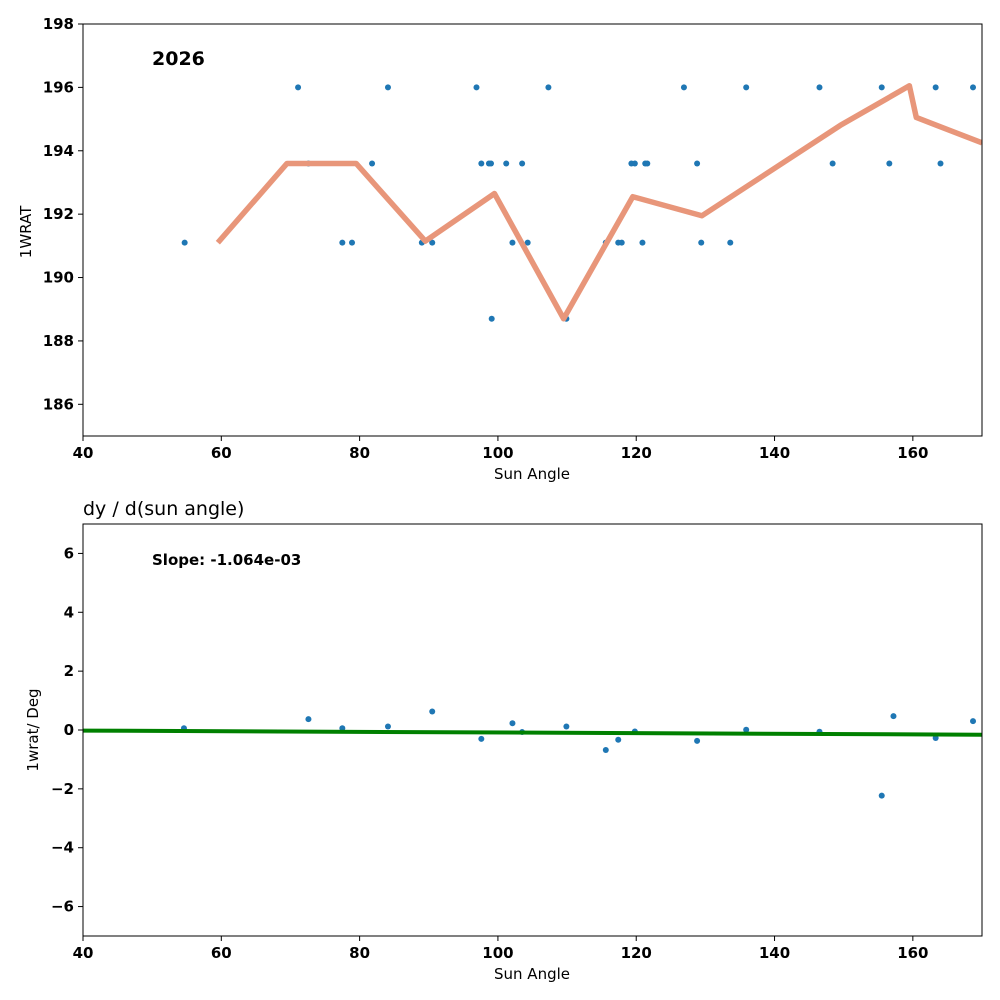 The image size is (1000, 1000). I want to click on y-tick-label: 190, so click(58, 278).